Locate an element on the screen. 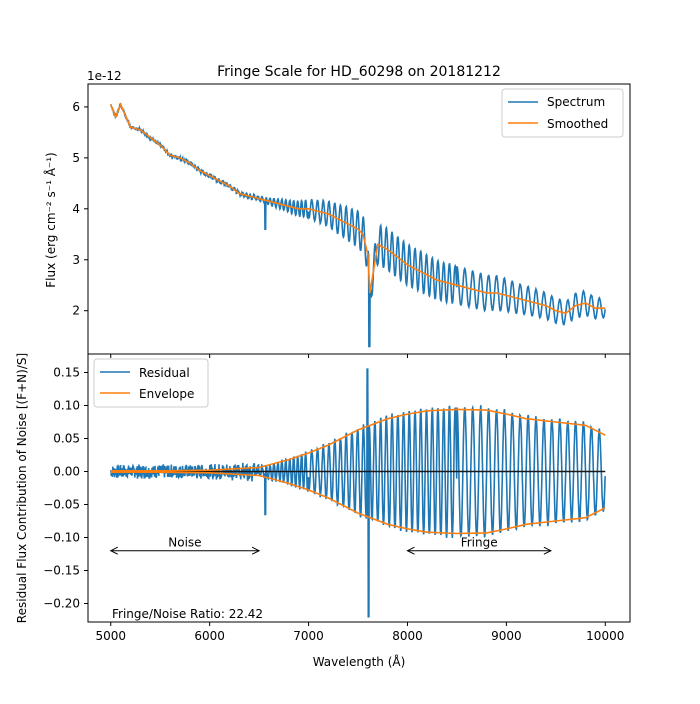 This screenshot has width=700, height=704. legend-residual-label: Residual is located at coordinates (164, 373).